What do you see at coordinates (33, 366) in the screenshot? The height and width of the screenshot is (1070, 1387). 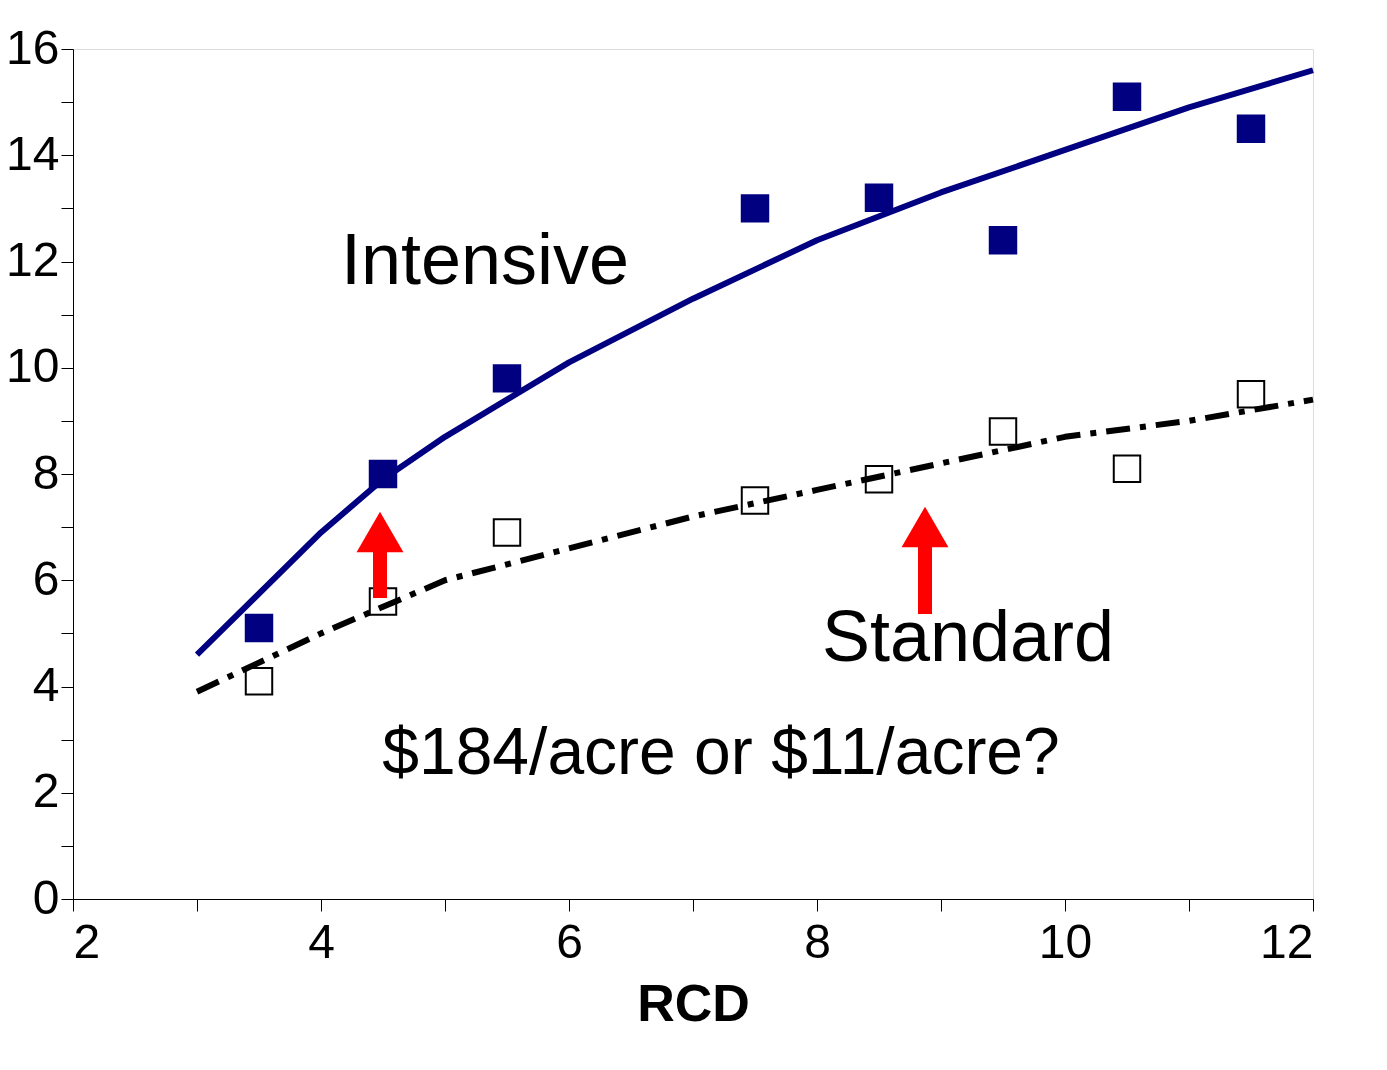 I see `y-tick-label: 10` at bounding box center [33, 366].